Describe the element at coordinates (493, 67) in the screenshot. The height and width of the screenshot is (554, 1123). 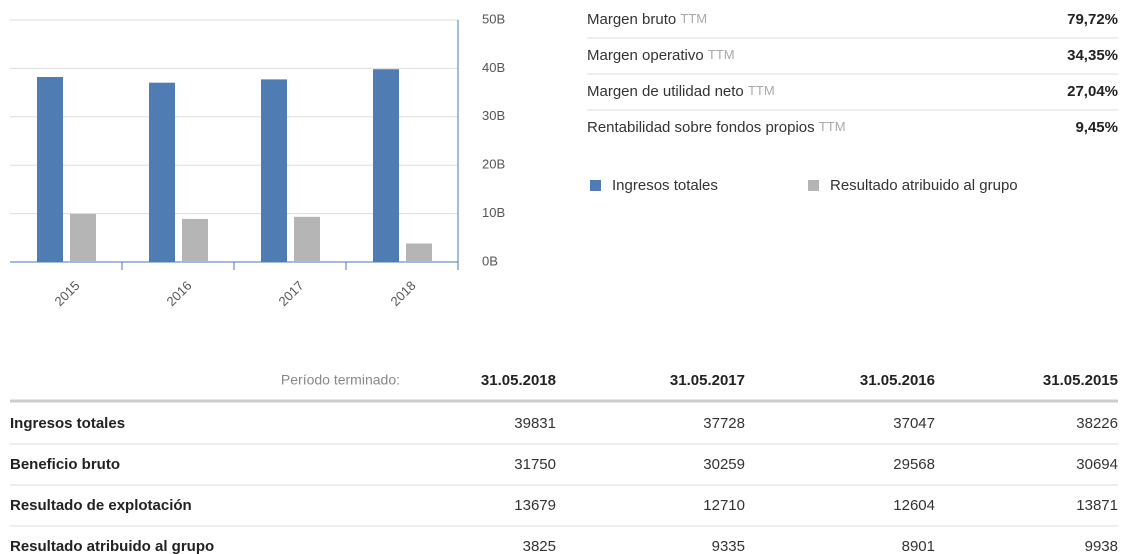
I see `y-tick-label: 40B` at that location.